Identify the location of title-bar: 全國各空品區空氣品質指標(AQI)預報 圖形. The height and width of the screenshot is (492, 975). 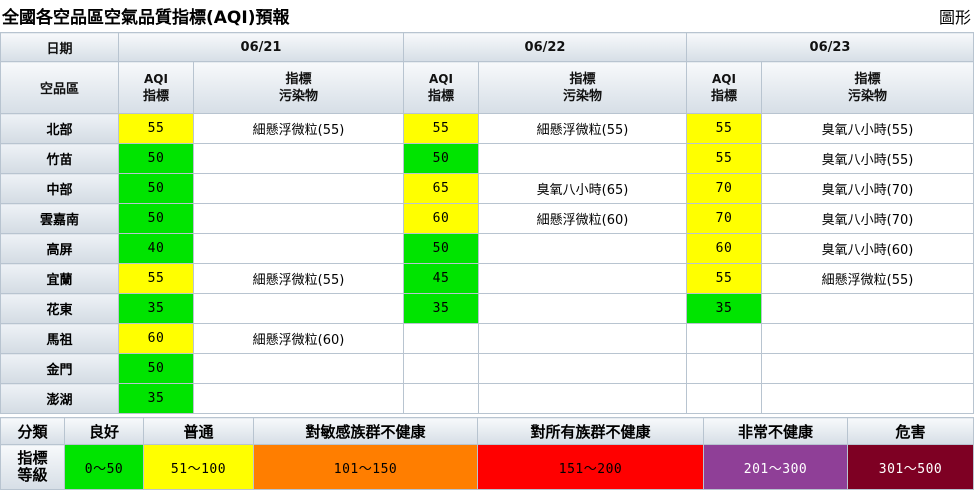
(487, 15).